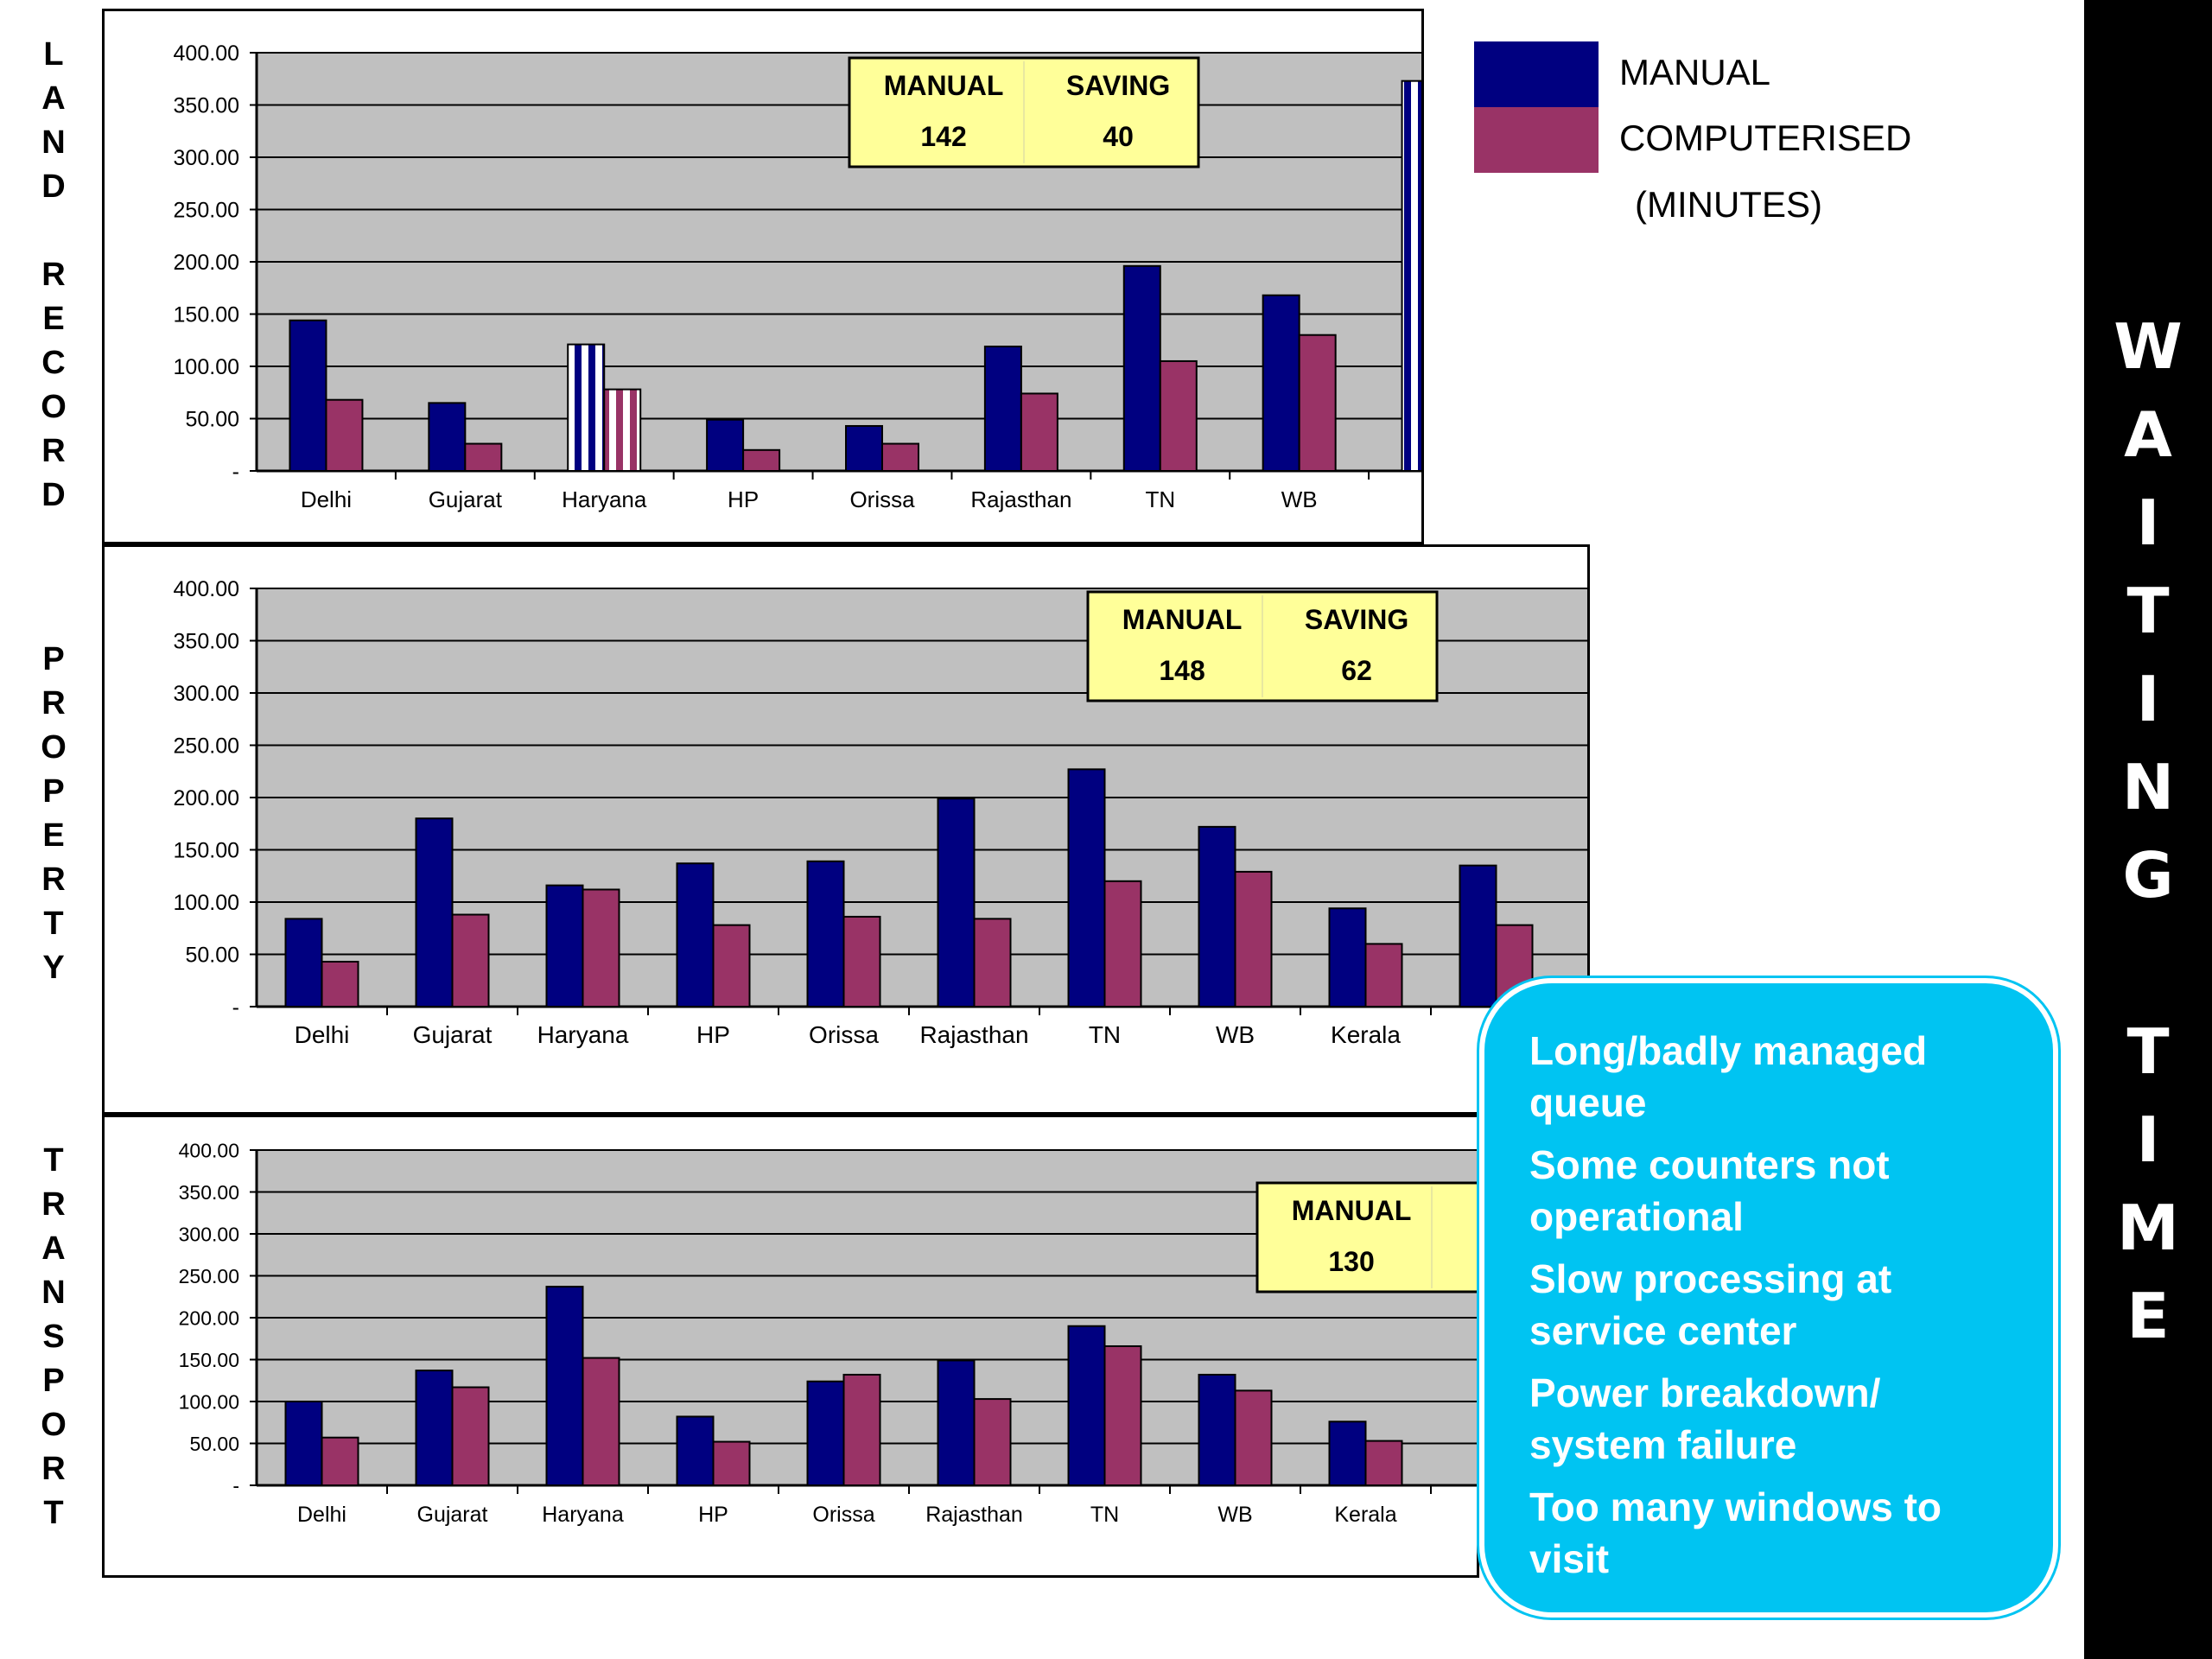  Describe the element at coordinates (761, 460) in the screenshot. I see `bar-computerised-hp` at that location.